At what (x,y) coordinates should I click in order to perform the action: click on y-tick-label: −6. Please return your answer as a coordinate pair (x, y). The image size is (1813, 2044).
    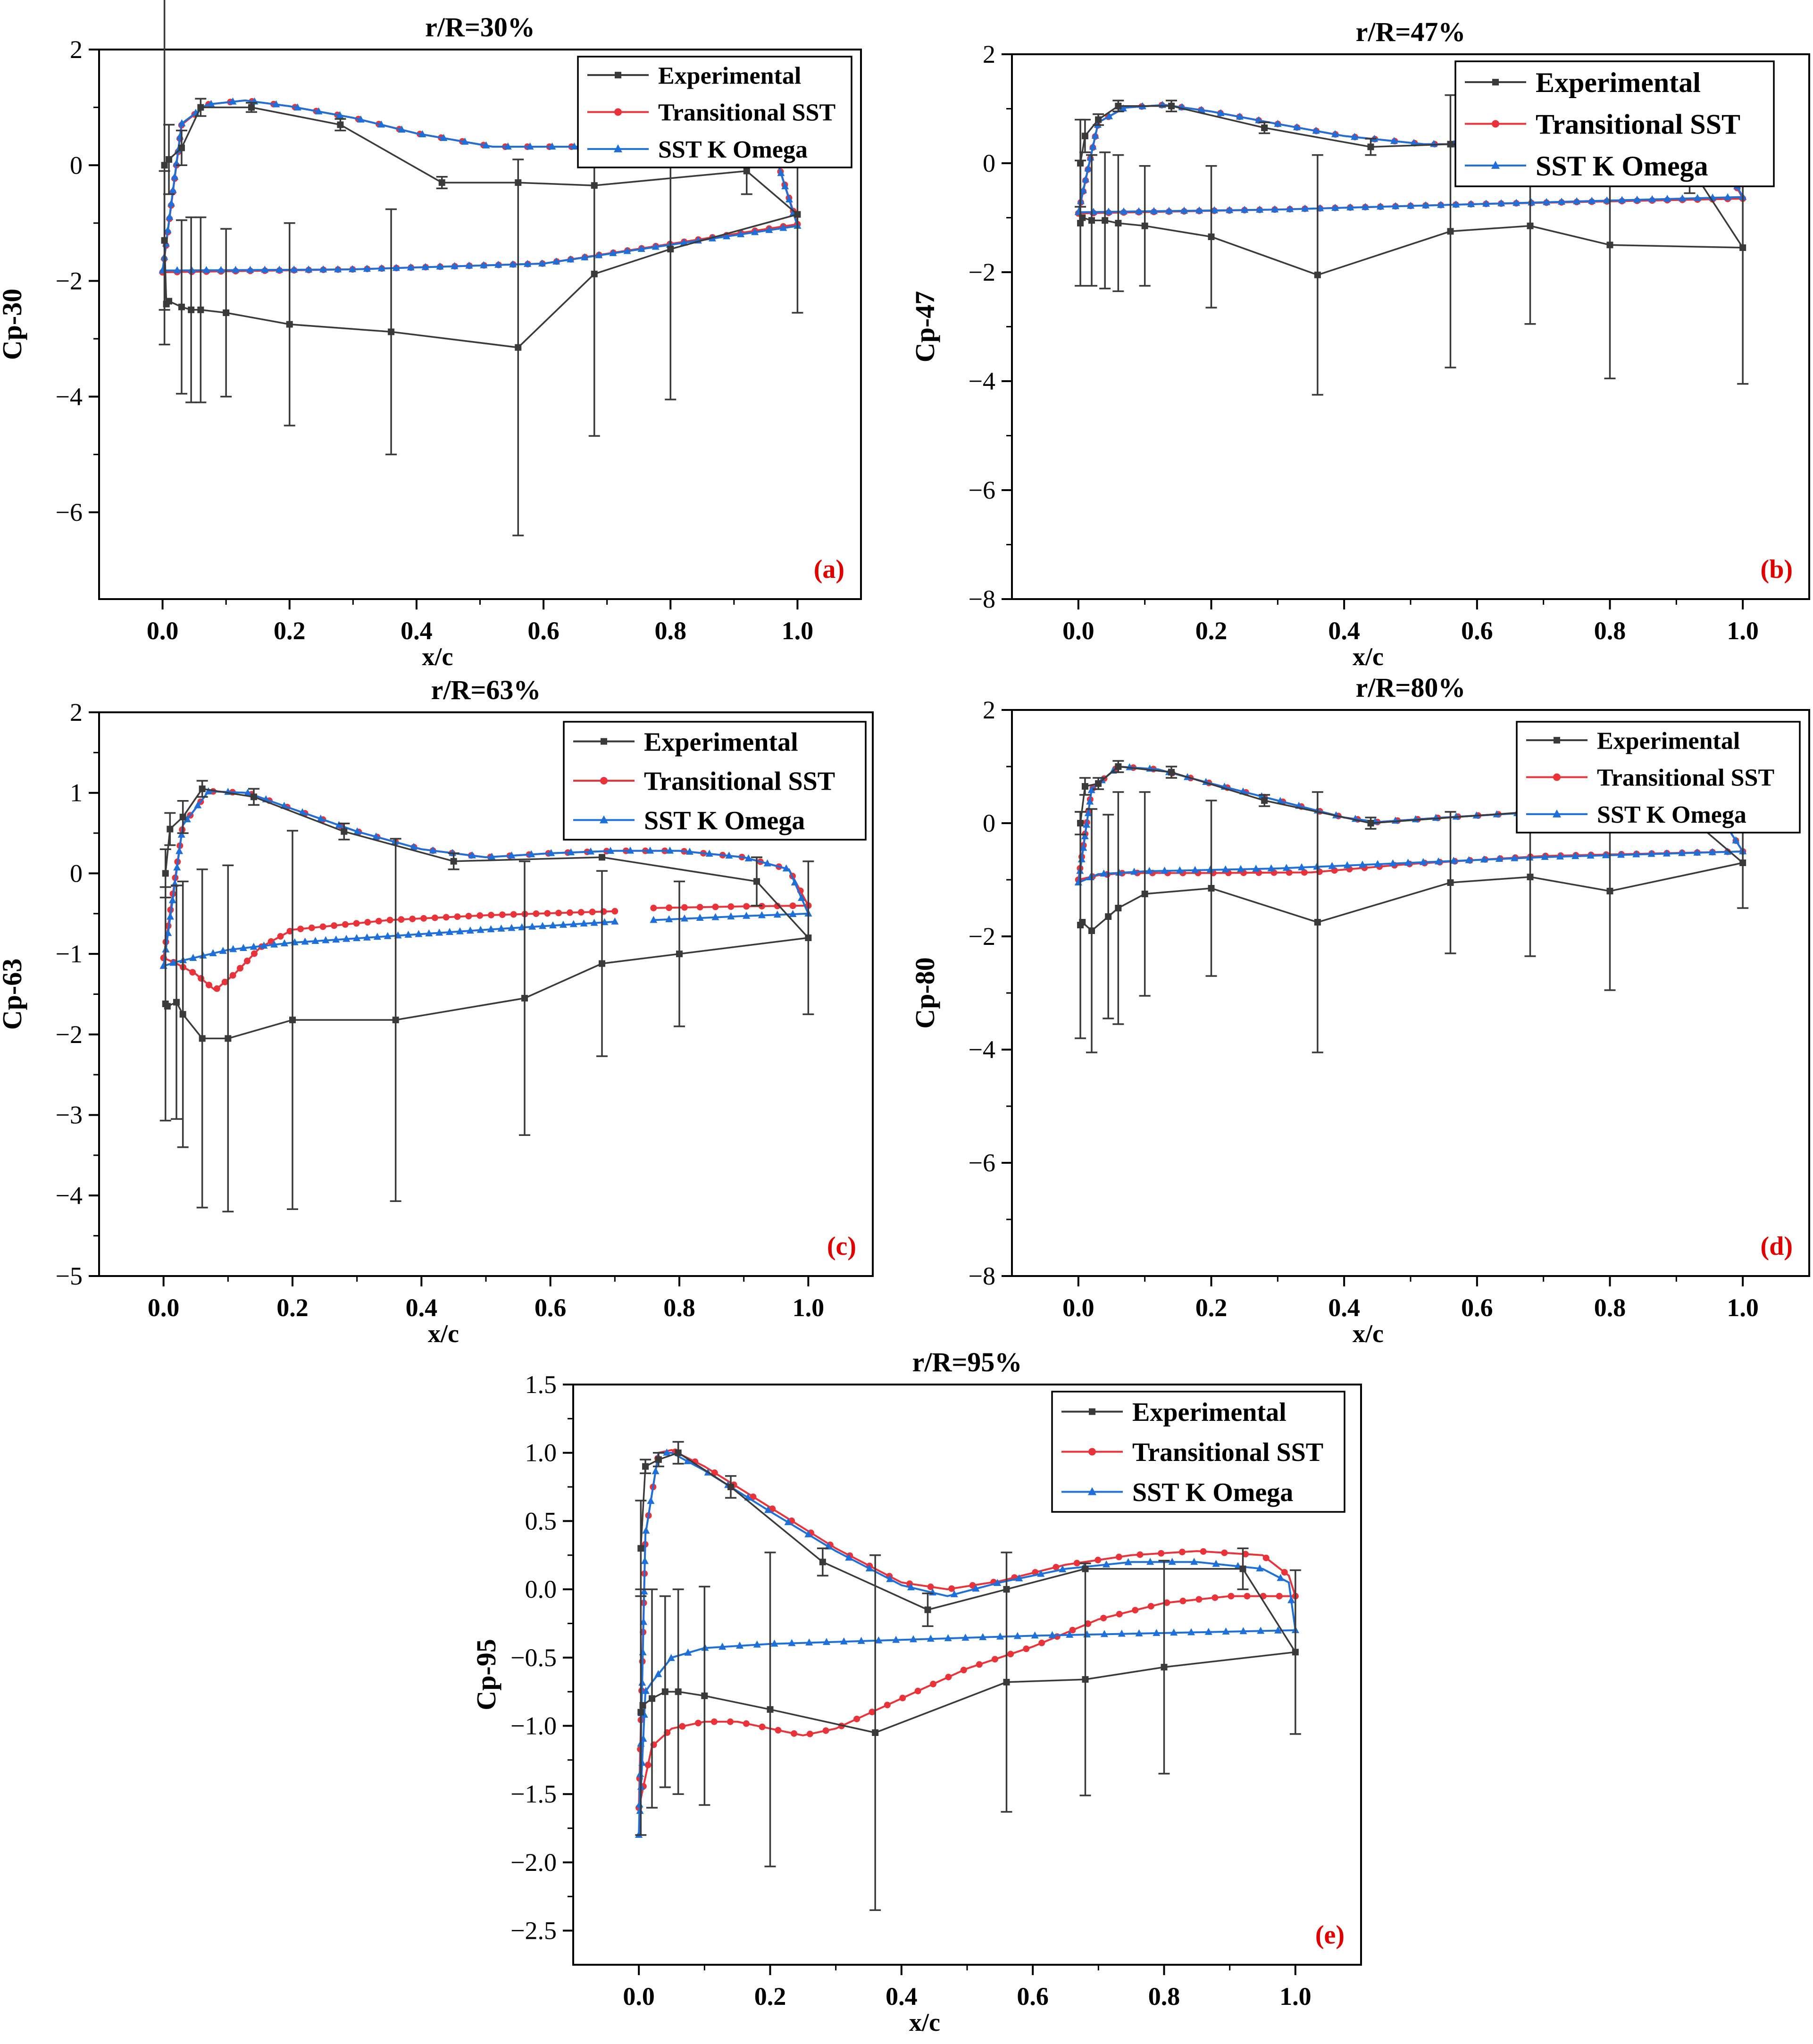
    Looking at the image, I should click on (982, 490).